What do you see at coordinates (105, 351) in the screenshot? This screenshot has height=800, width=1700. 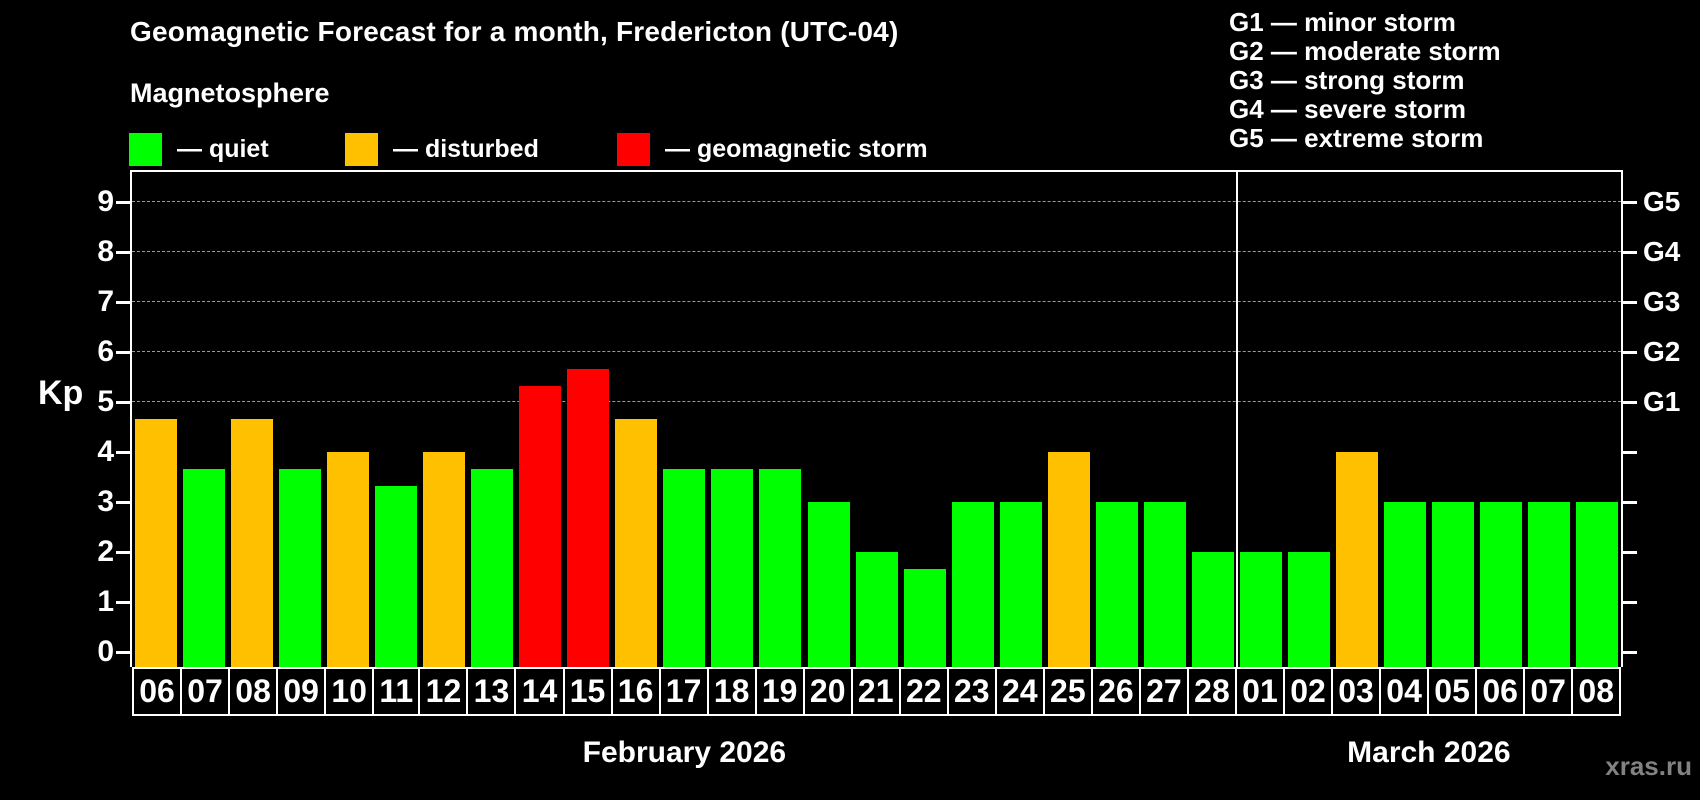 I see `y-tick-label-6: 6` at bounding box center [105, 351].